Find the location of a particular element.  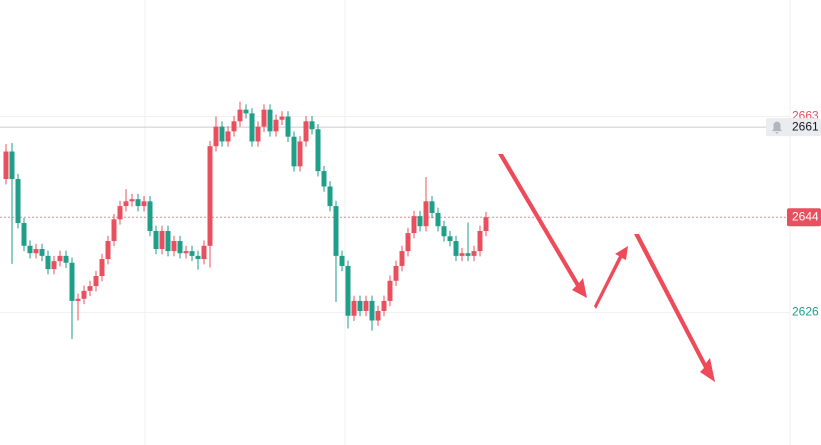

bell-icon is located at coordinates (777, 127).